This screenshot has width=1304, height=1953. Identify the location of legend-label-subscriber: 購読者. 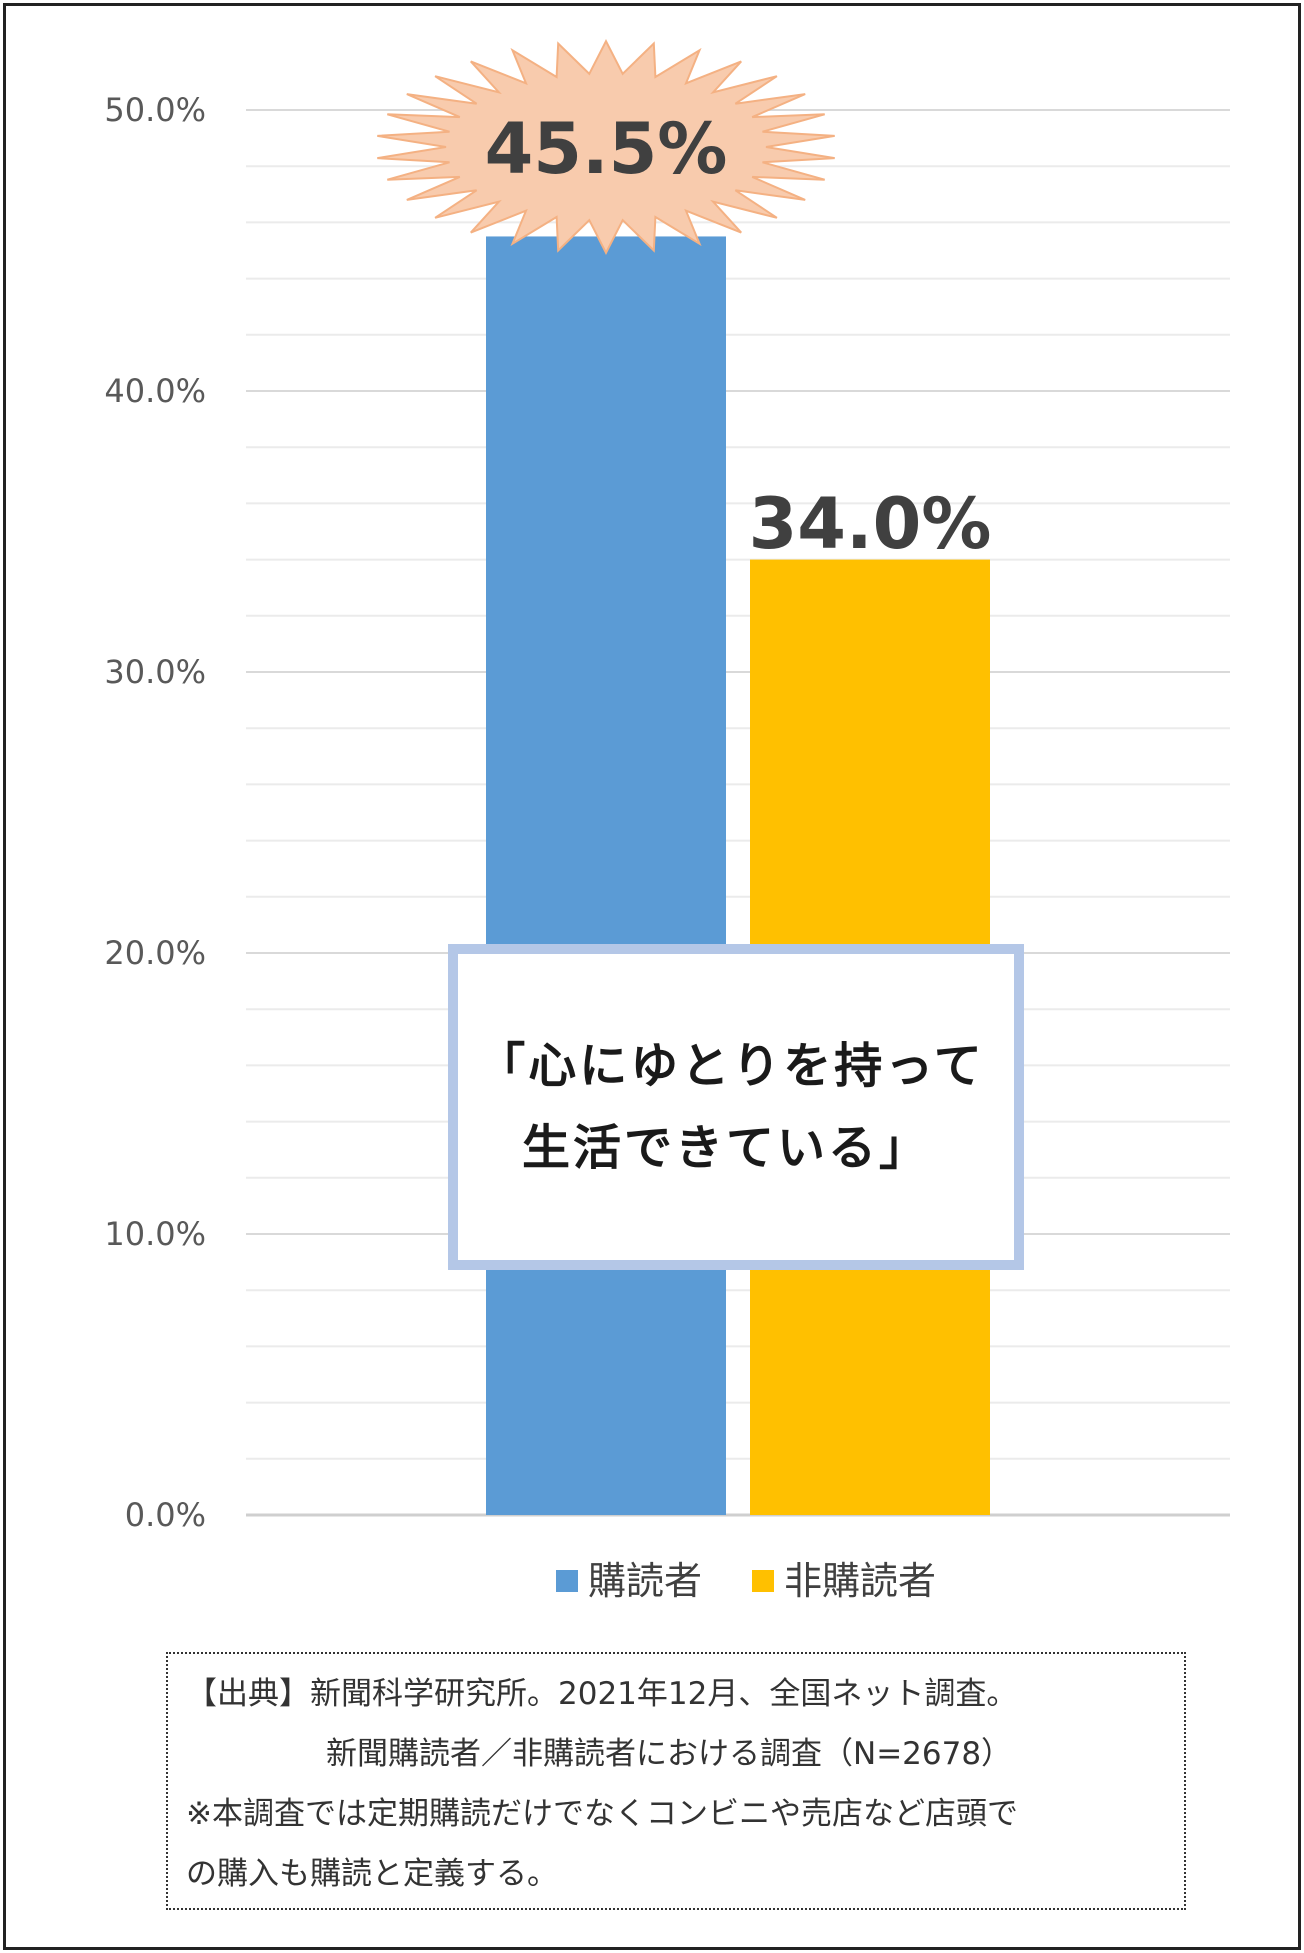
(645, 1581).